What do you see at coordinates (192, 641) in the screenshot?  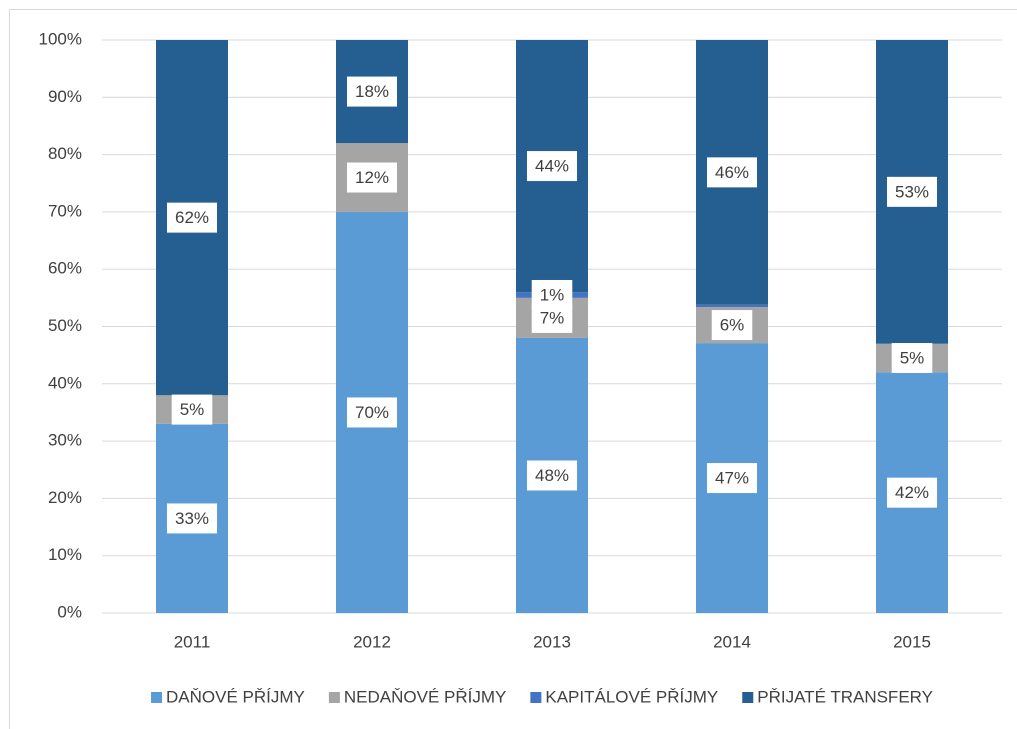 I see `x-tick-label: 2011` at bounding box center [192, 641].